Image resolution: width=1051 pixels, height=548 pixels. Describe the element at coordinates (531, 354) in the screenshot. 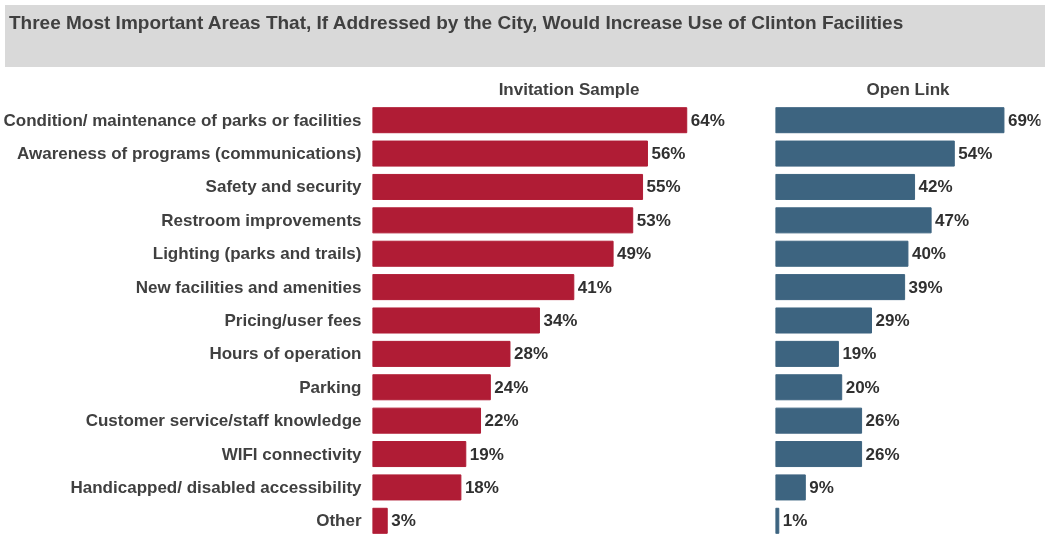

I see `data-label: 28%` at that location.